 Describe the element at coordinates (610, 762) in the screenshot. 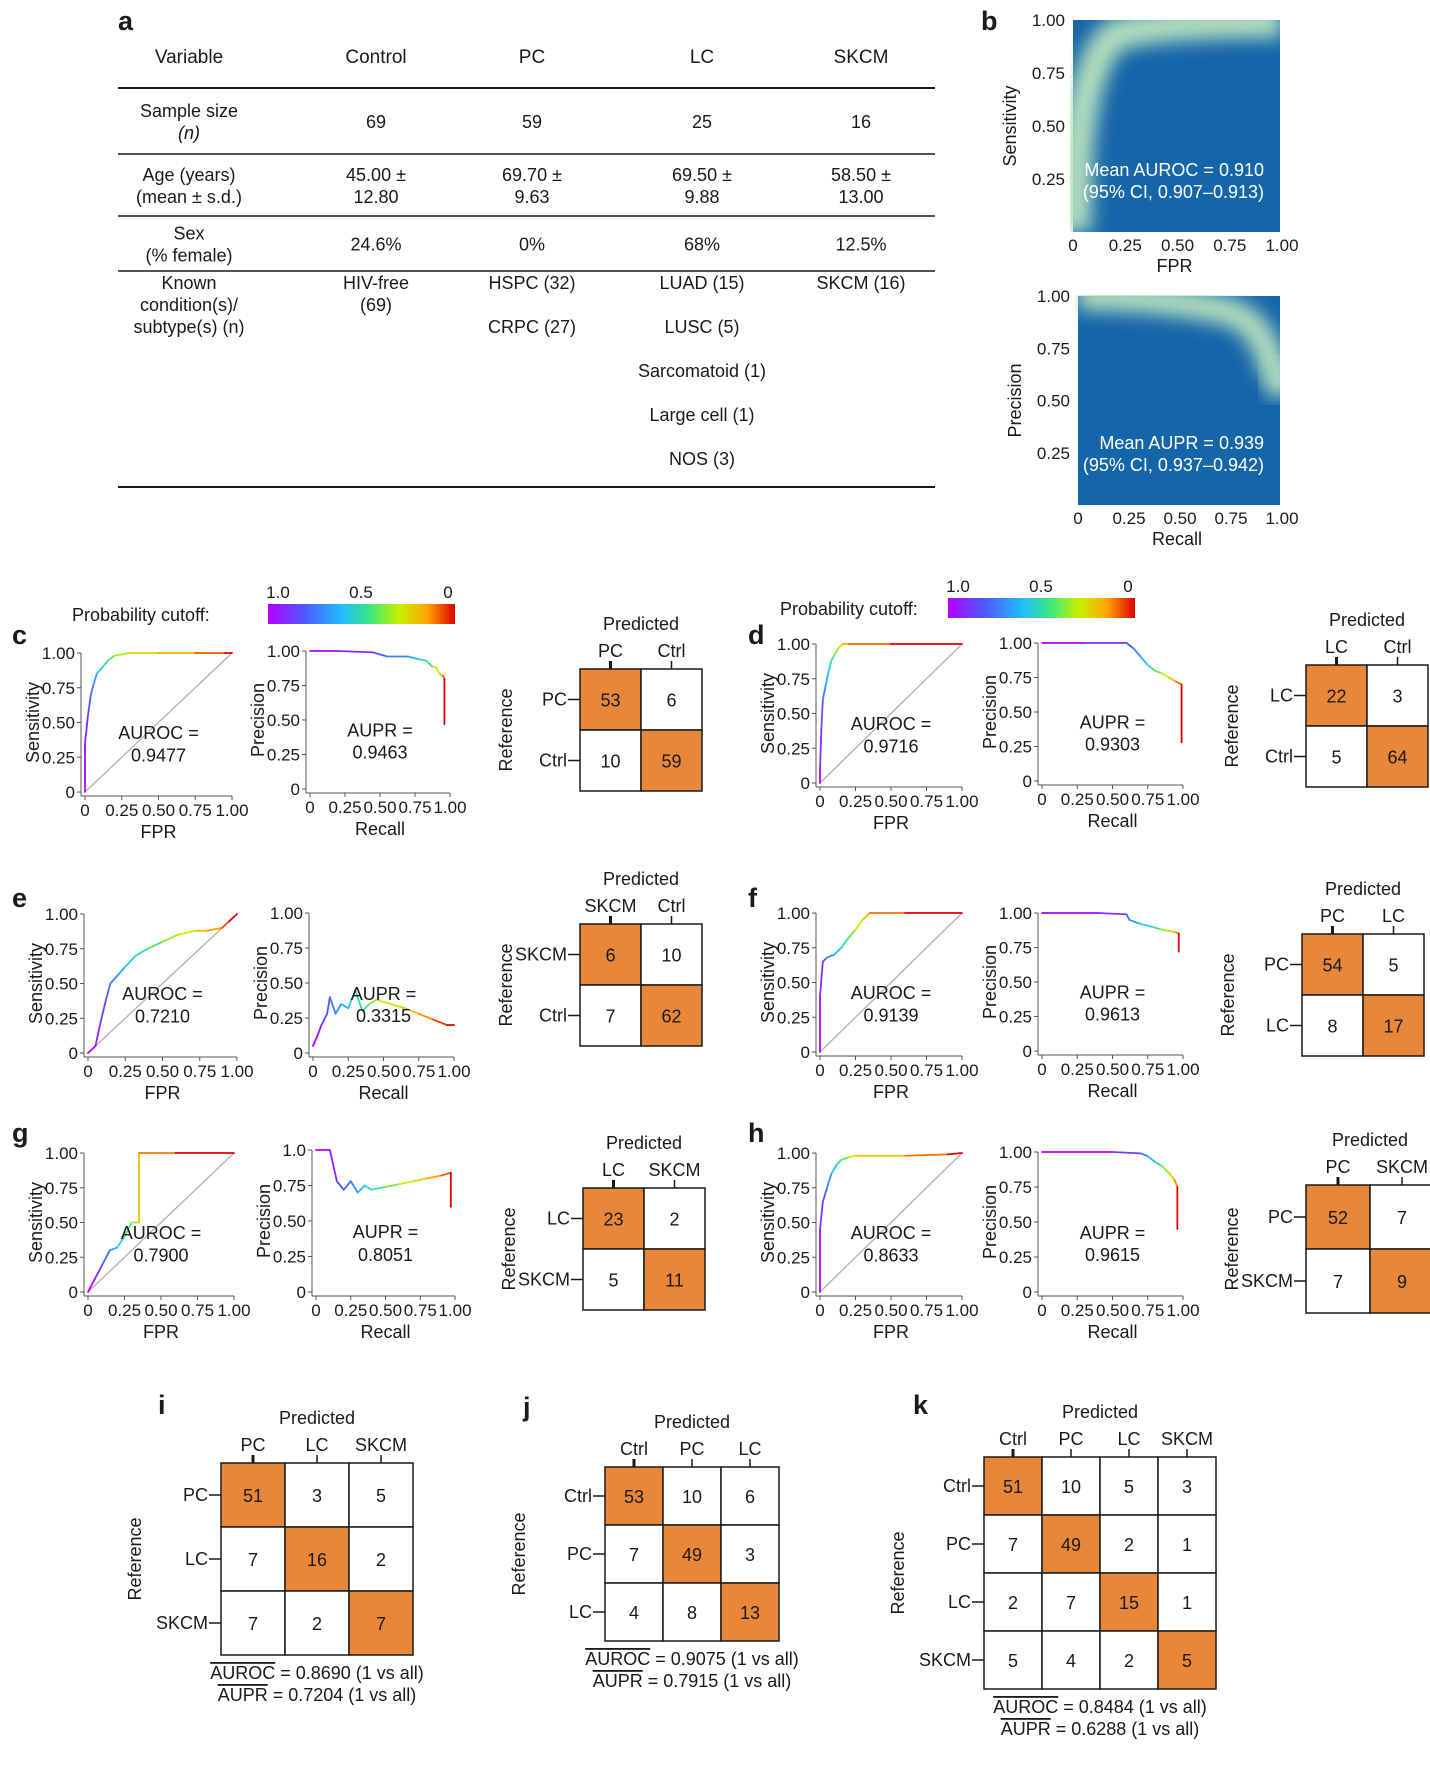

I see `matrix-value: 10` at that location.